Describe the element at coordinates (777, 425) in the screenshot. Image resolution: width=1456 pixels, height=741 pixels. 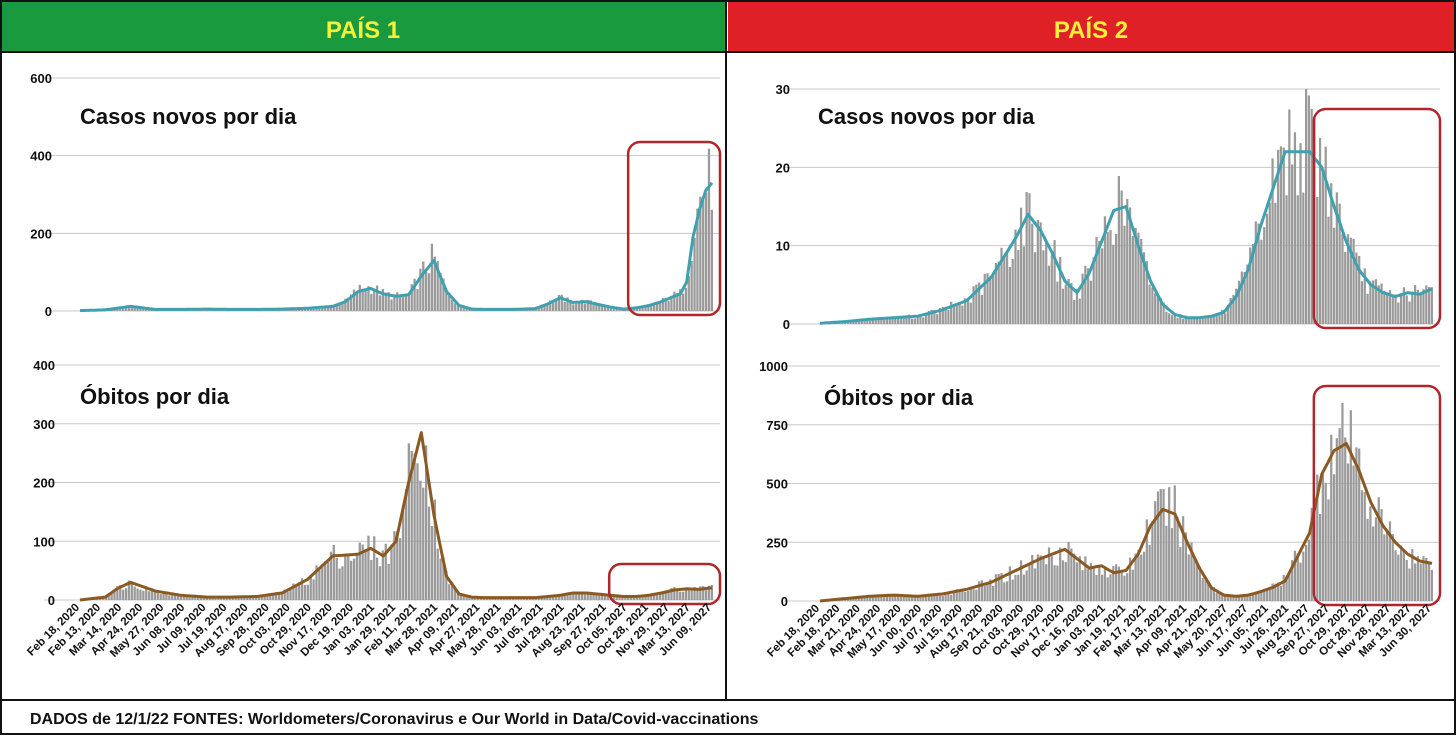
I see `y-tick-label: 750` at that location.